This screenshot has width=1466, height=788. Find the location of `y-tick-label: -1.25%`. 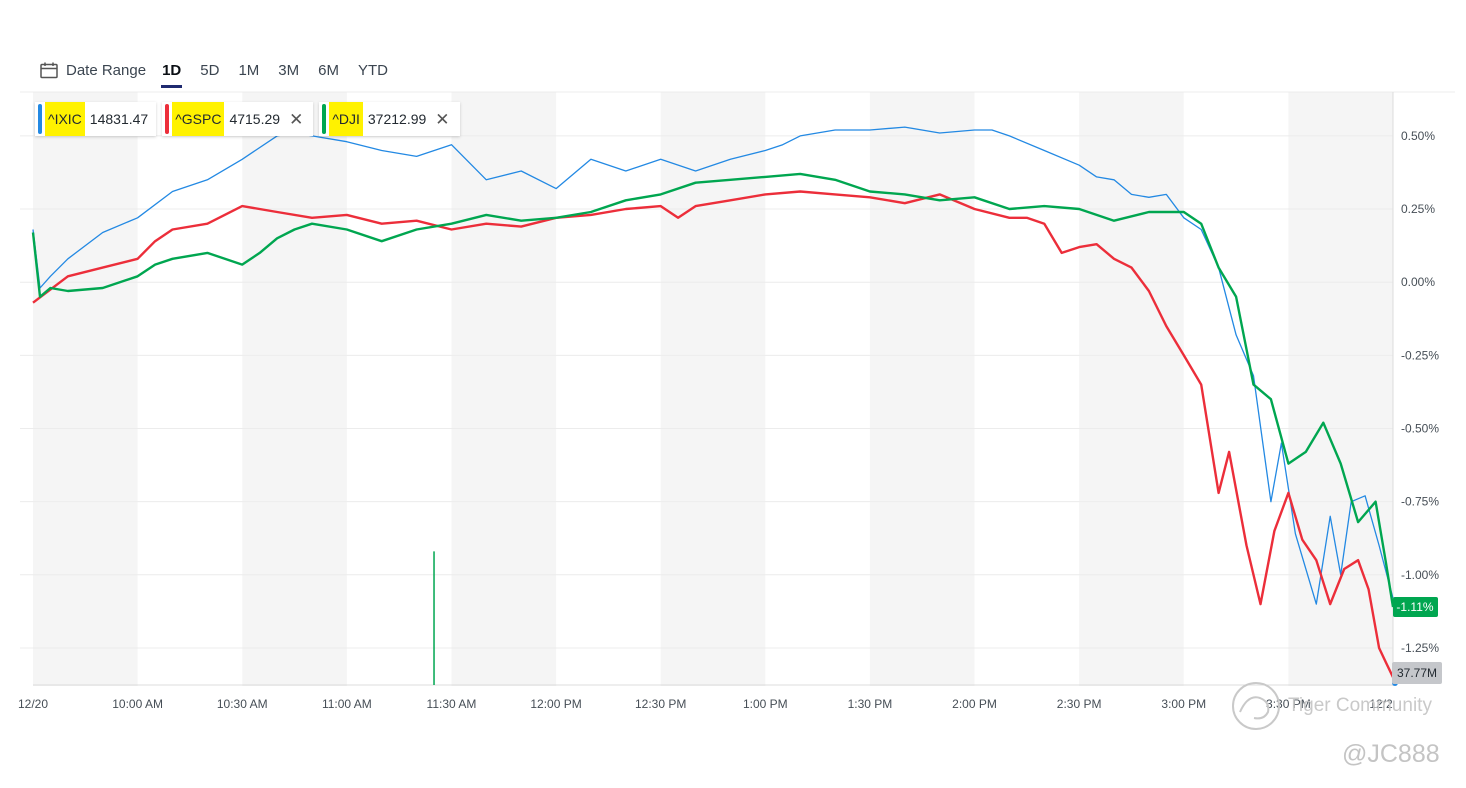

y-tick-label: -1.25% is located at coordinates (1420, 648).